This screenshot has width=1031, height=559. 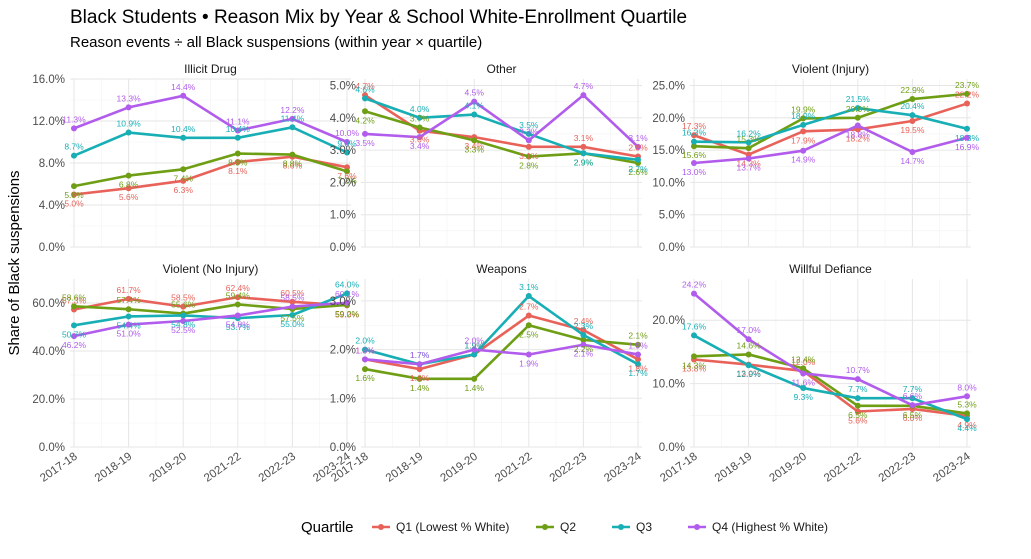 What do you see at coordinates (129, 300) in the screenshot?
I see `data-label: 57.4%` at bounding box center [129, 300].